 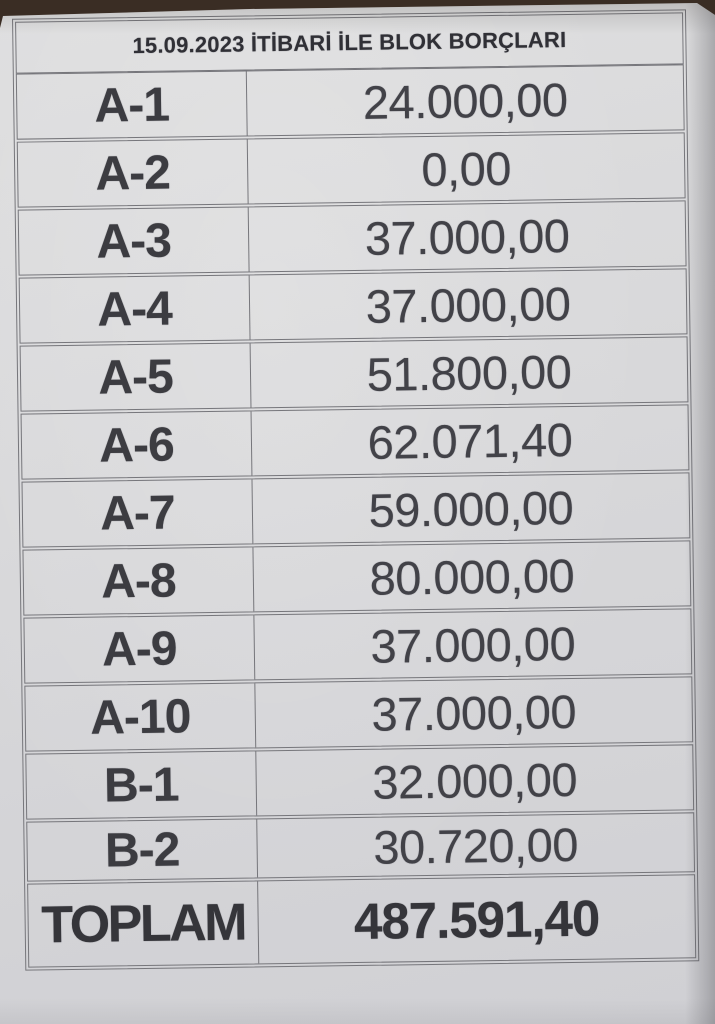 I want to click on amount-value: 59.000,00, so click(x=471, y=508).